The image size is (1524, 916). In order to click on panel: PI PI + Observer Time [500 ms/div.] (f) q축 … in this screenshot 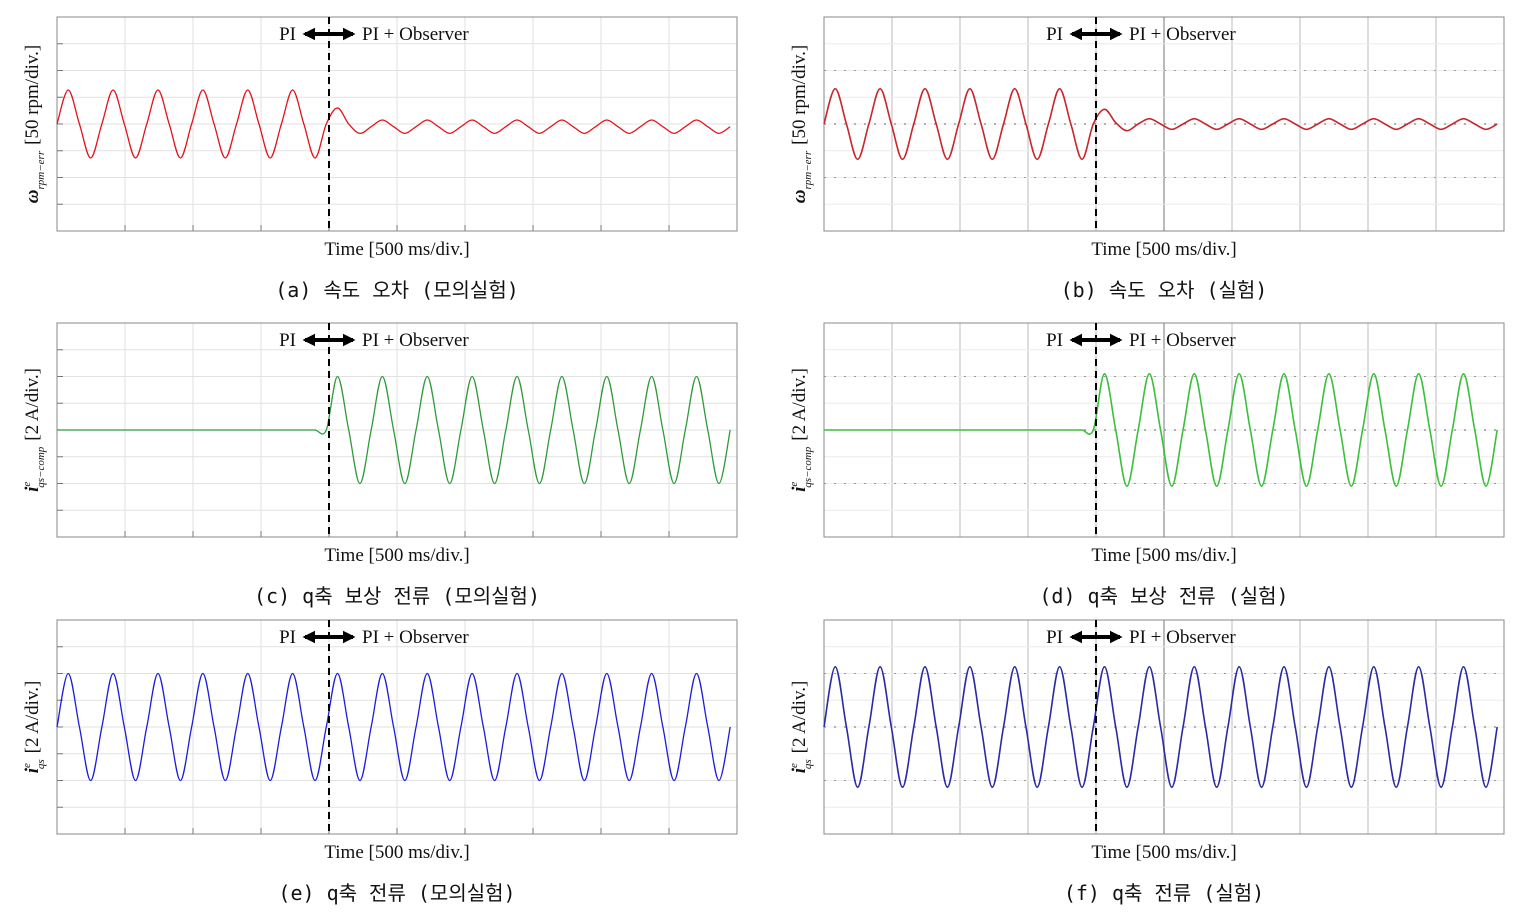, I will do `click(1146, 762)`.